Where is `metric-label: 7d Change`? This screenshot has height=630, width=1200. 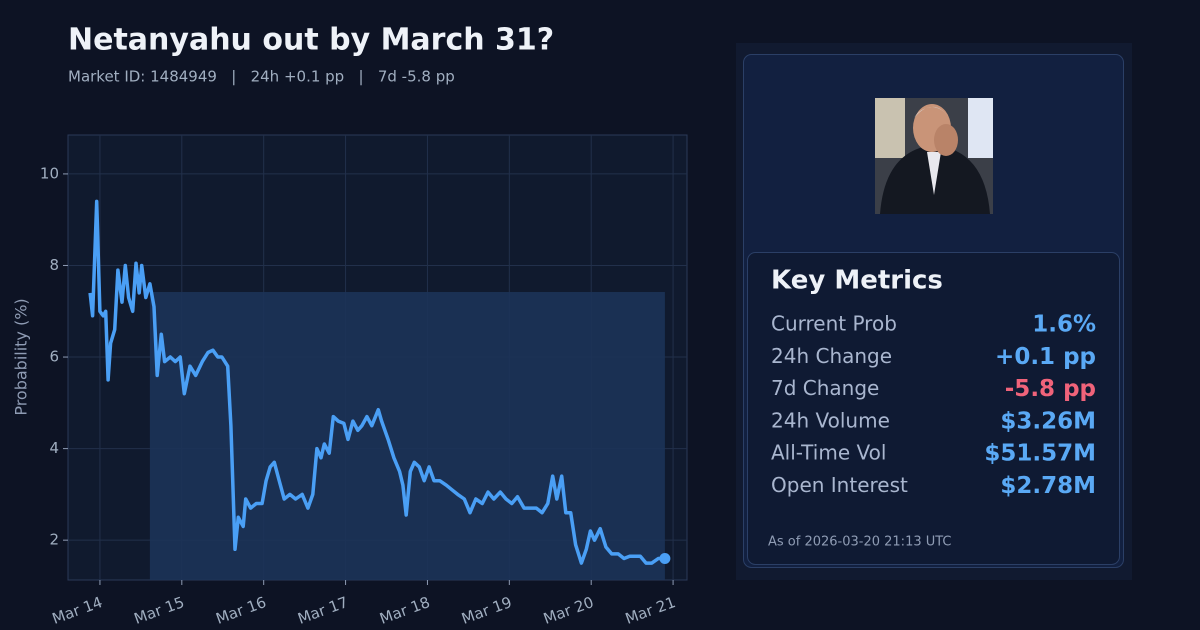 metric-label: 7d Change is located at coordinates (825, 388).